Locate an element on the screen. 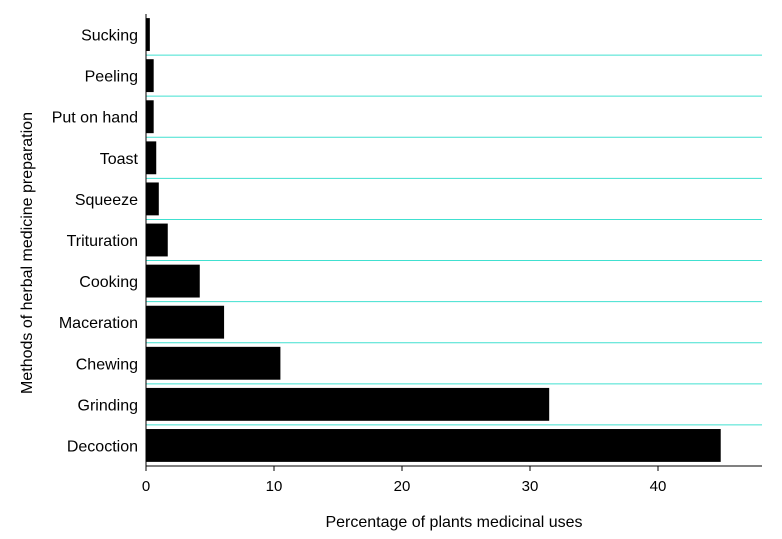 The image size is (782, 539). x-tick-label: 10 is located at coordinates (274, 486).